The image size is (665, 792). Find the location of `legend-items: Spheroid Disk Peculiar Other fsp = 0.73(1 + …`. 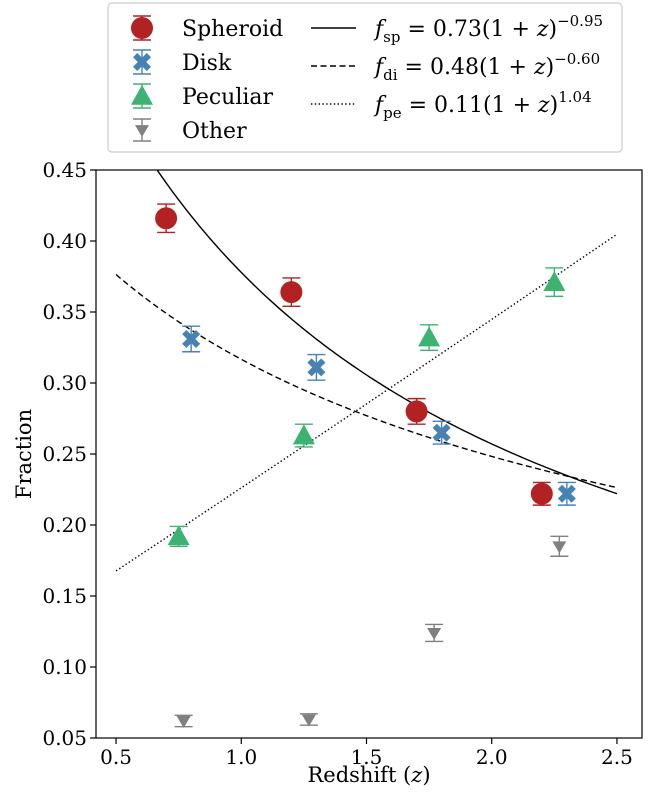

legend-items: Spheroid Disk Peculiar Other fsp = 0.73(1 + … is located at coordinates (367, 78).